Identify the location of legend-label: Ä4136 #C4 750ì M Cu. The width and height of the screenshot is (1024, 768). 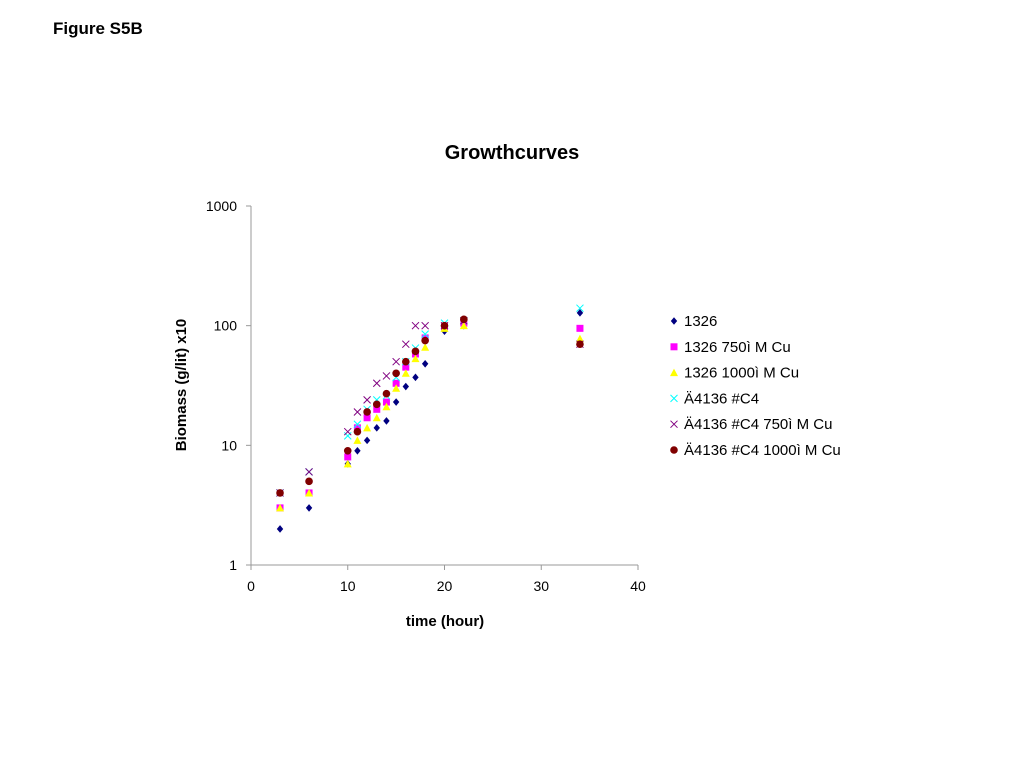
(758, 424).